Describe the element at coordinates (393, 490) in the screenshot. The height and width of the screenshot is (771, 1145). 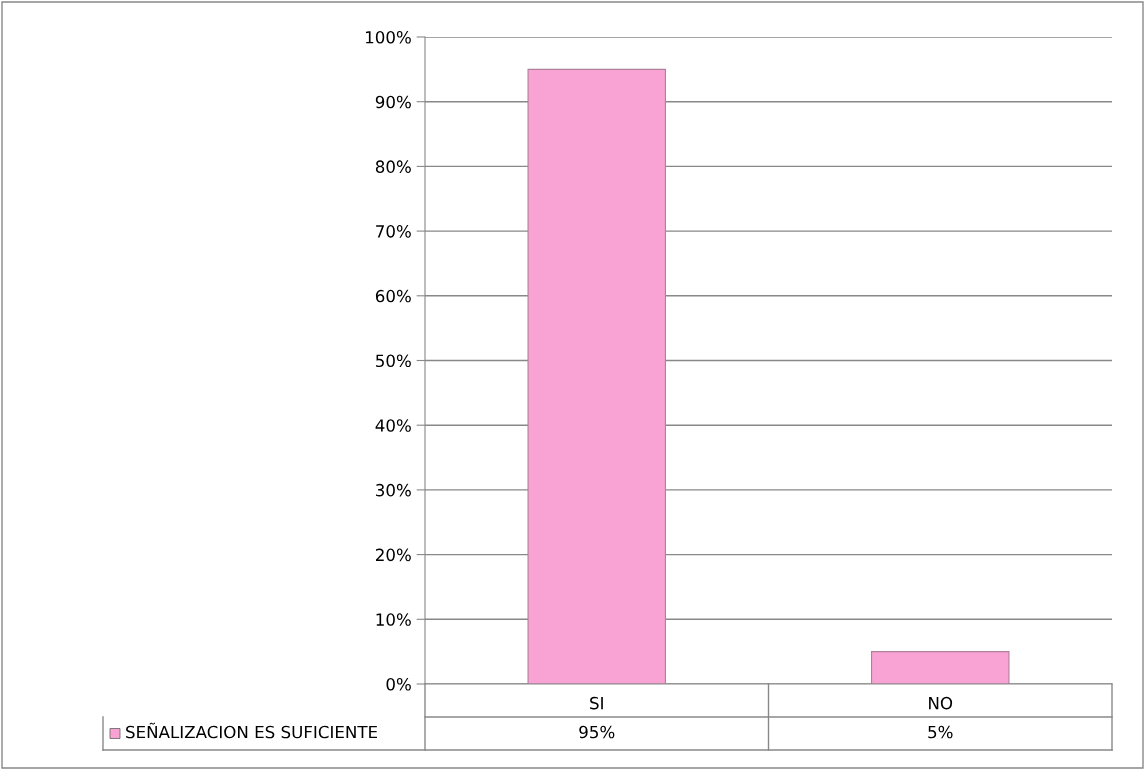
I see `y-tick-label: 30%` at that location.